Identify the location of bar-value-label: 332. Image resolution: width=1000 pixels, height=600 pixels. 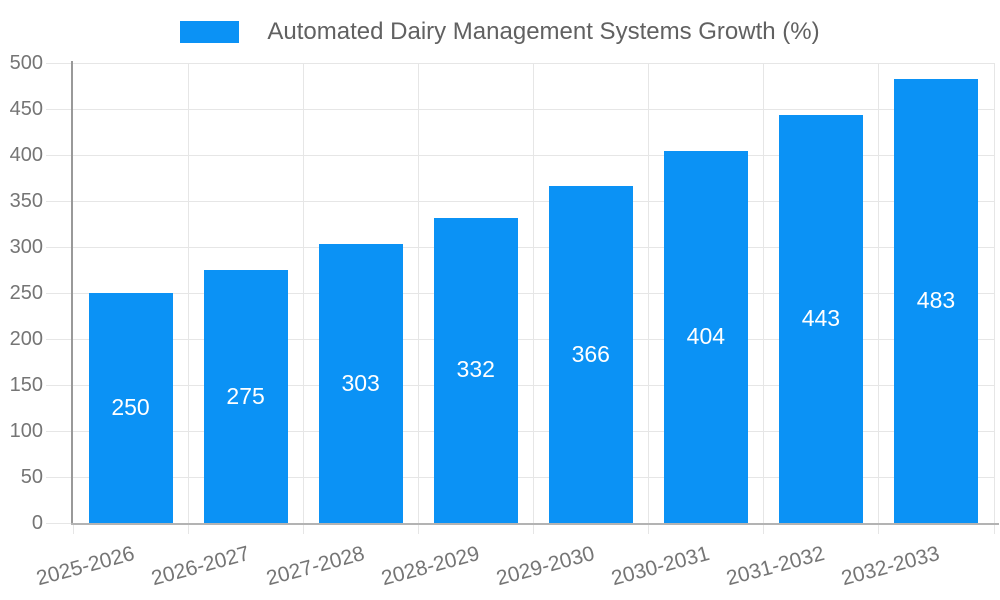
(475, 369).